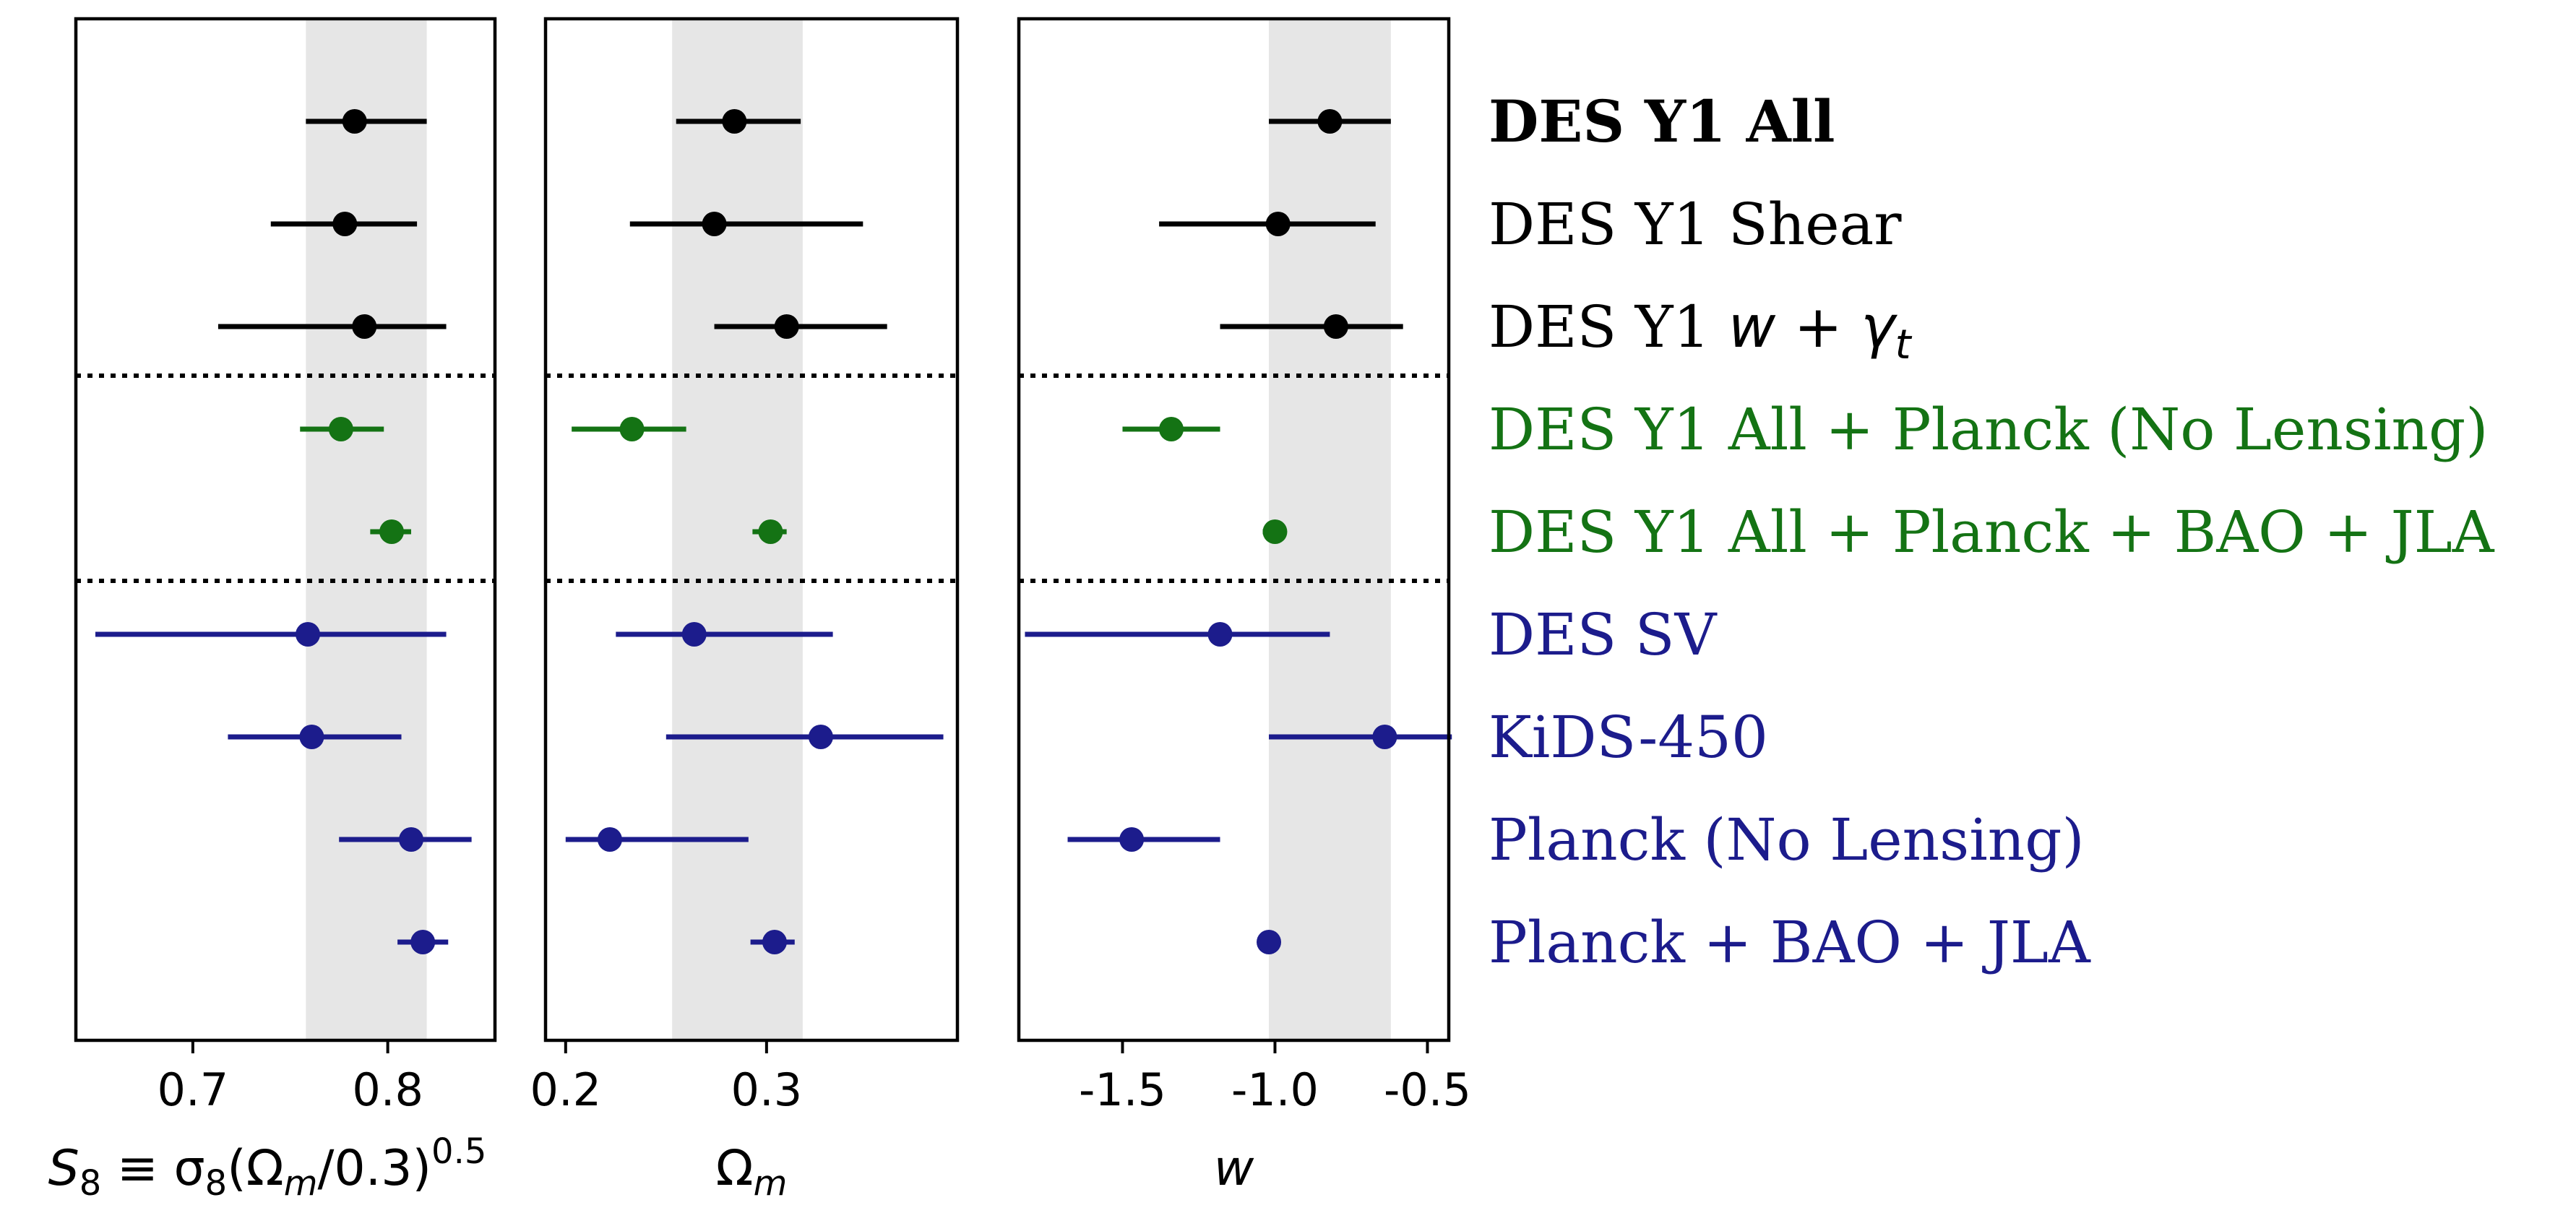 The width and height of the screenshot is (2576, 1226). I want to click on x-tick-label: 0.8, so click(387, 1089).